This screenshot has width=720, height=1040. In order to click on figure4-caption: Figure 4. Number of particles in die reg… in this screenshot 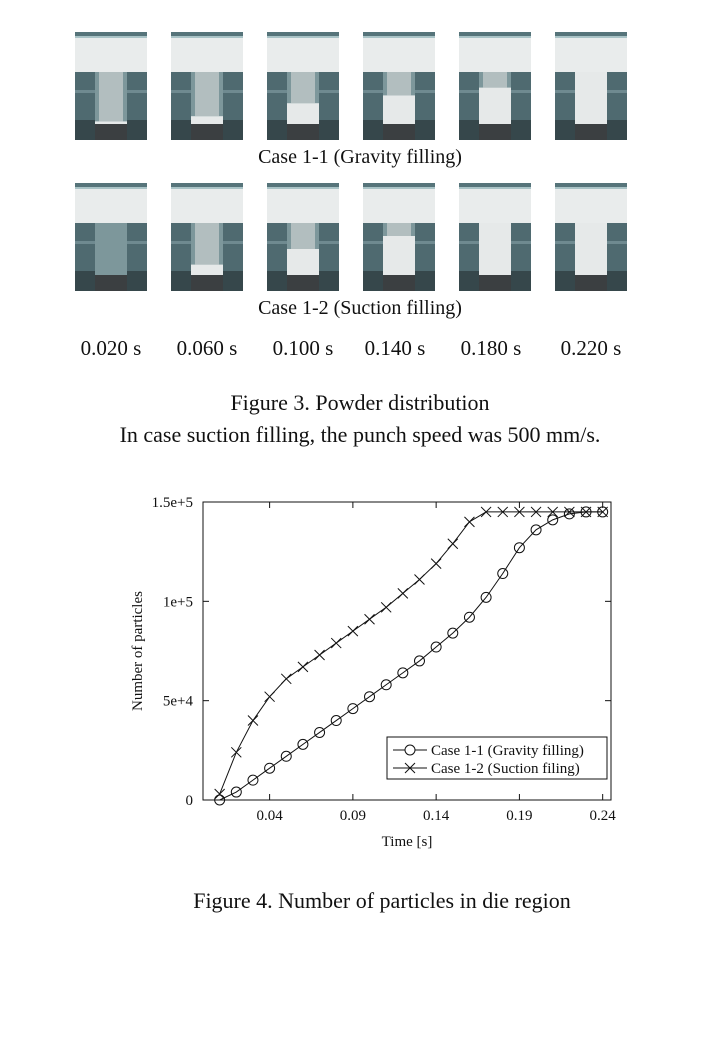, I will do `click(382, 900)`.